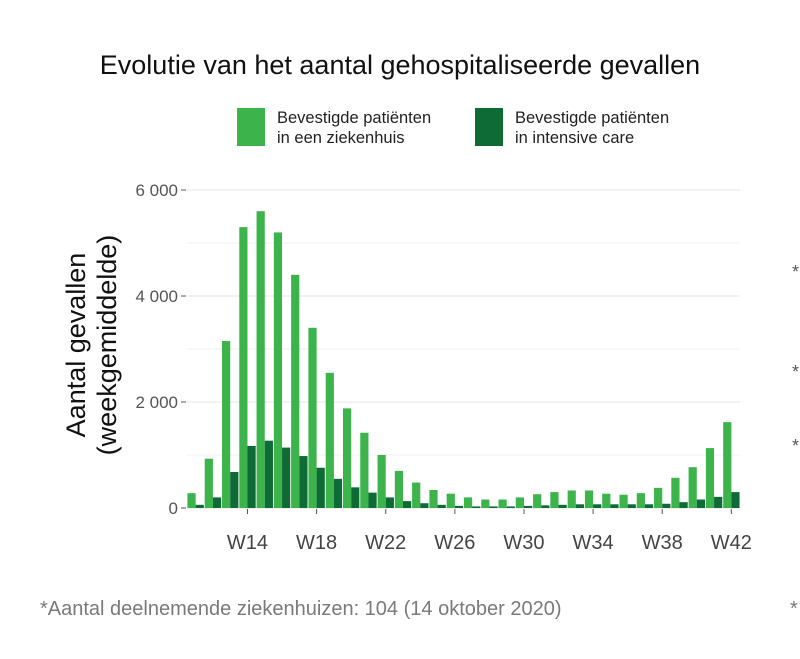  I want to click on bar-icu-W42, so click(735, 500).